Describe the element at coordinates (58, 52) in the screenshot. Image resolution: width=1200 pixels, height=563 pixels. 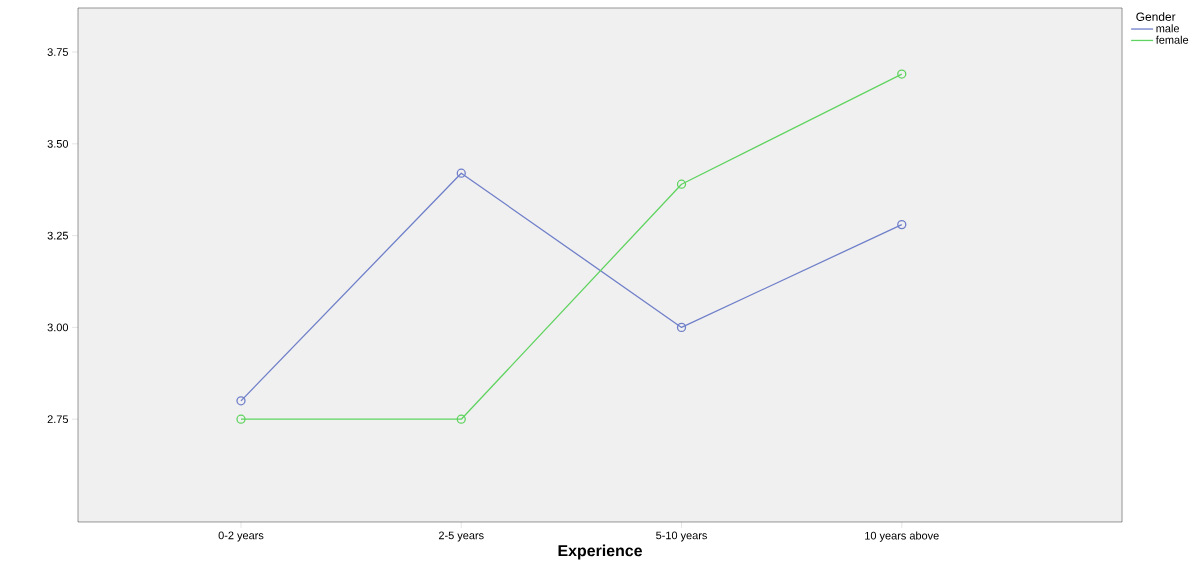
I see `y-tick-label: 3.75` at that location.